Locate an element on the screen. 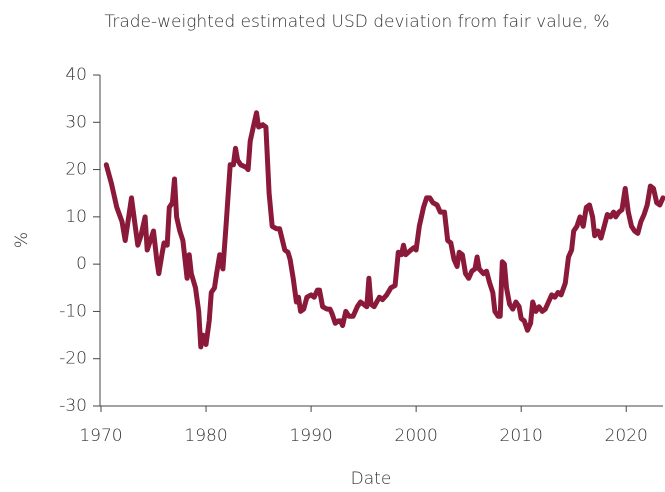 The width and height of the screenshot is (665, 492). x-tick-label: 1980 is located at coordinates (205, 436).